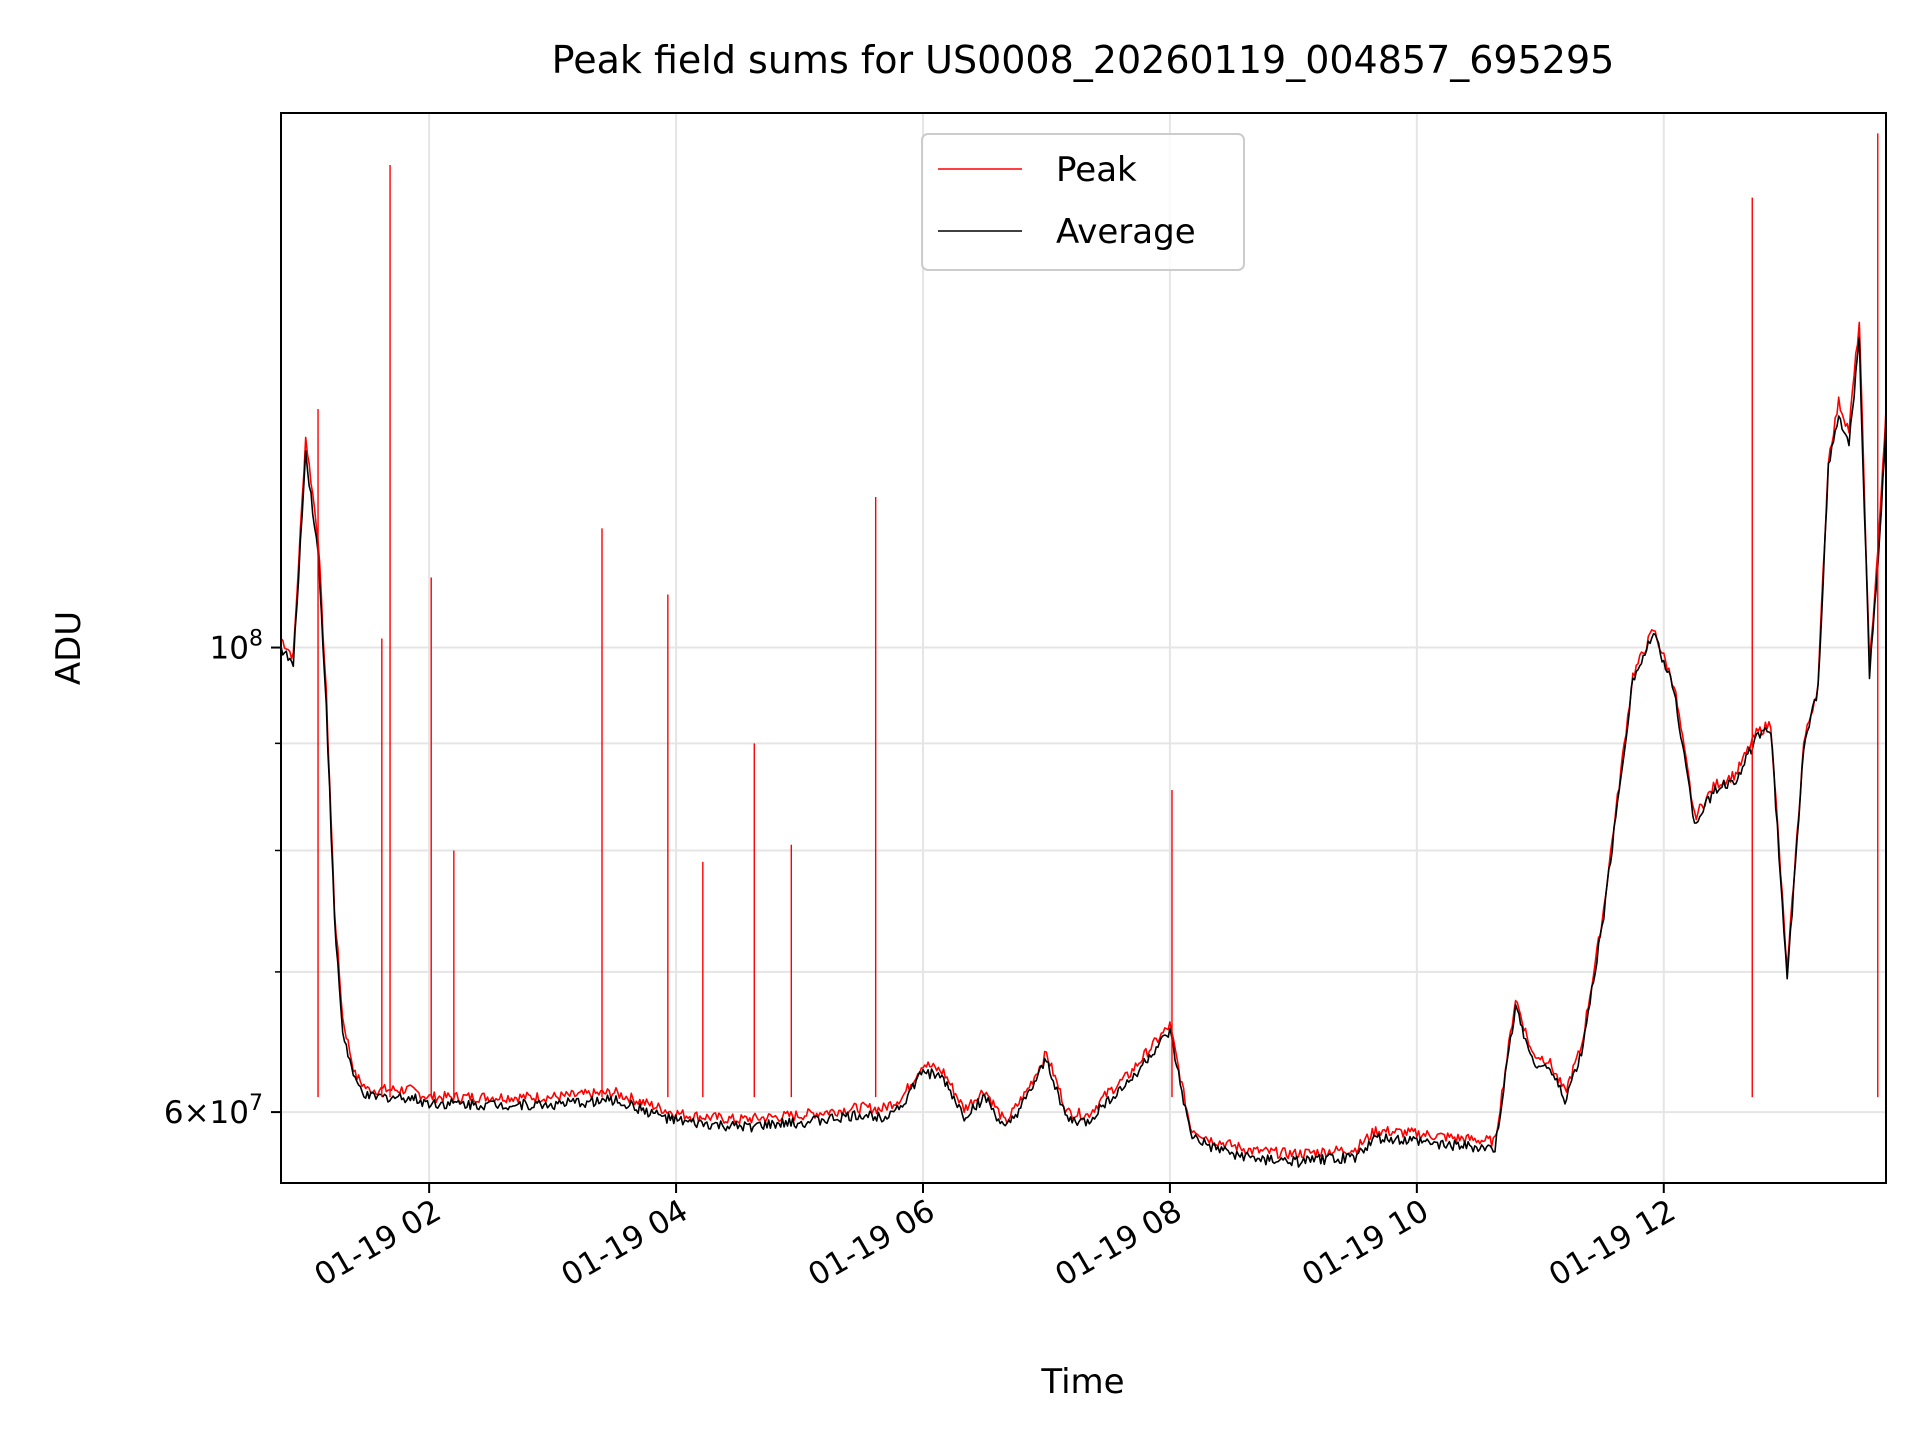  What do you see at coordinates (213, 1111) in the screenshot?
I see `y-tick-label: 6×107` at bounding box center [213, 1111].